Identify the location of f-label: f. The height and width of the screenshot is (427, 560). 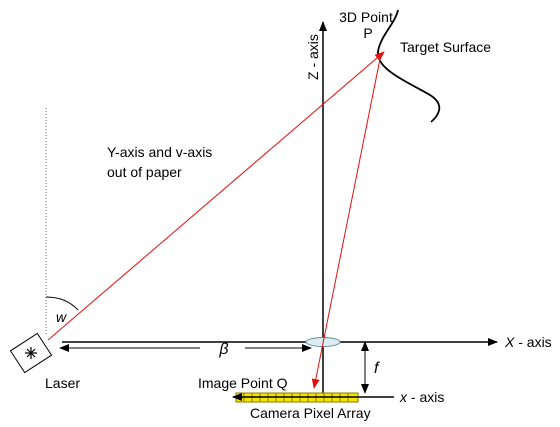
(377, 368).